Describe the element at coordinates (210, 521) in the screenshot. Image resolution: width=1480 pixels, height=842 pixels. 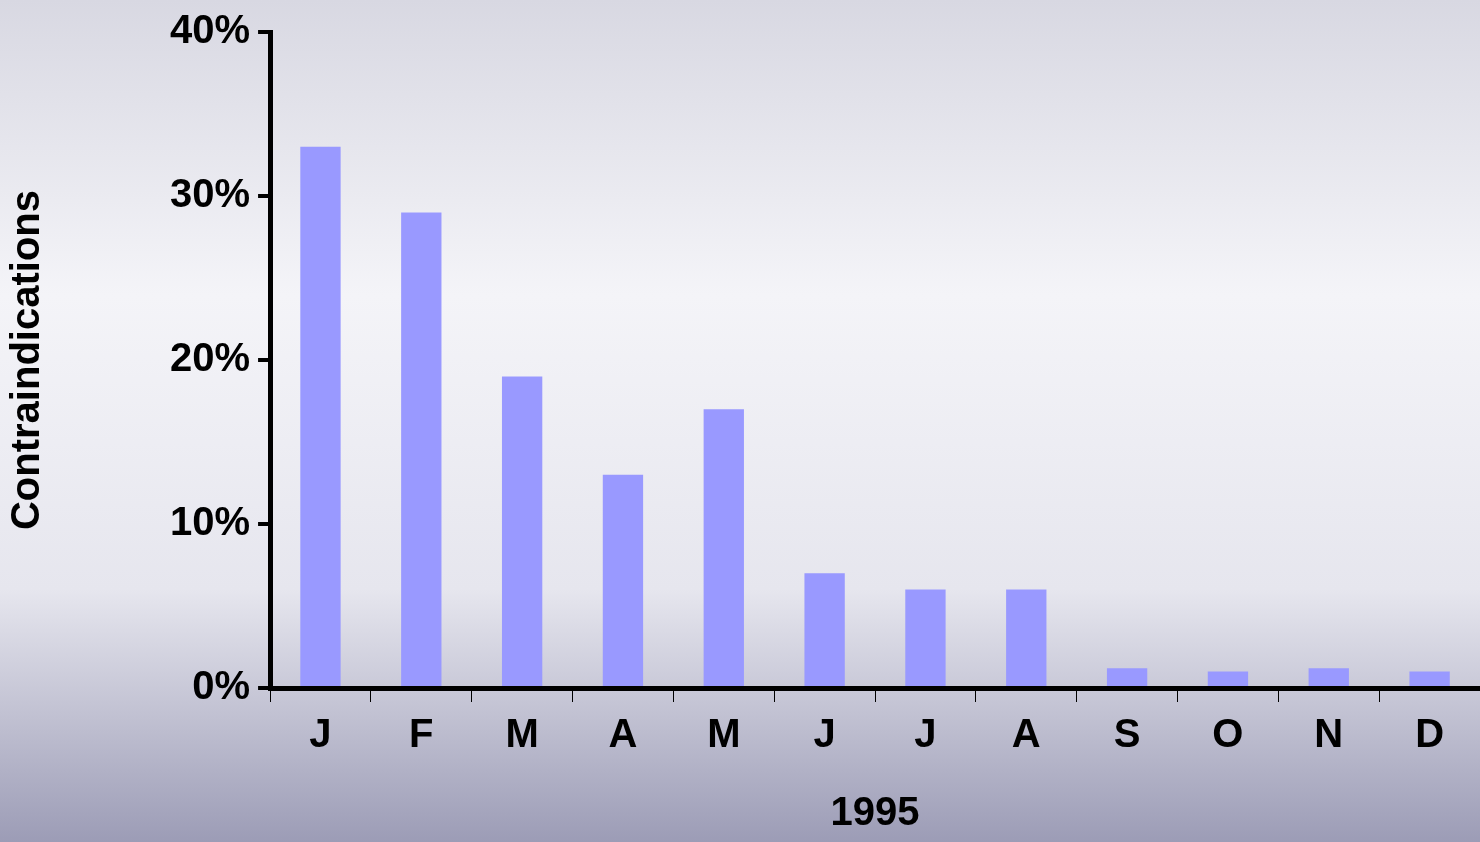
I see `y-tick-label: 10%` at that location.